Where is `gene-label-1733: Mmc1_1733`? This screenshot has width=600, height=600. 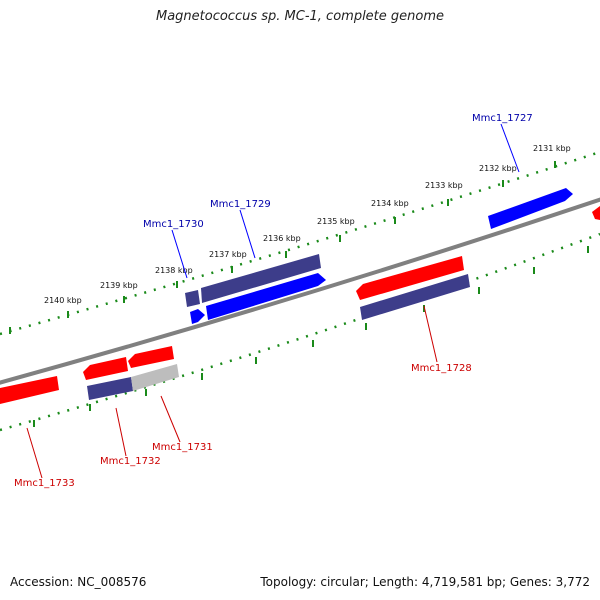
gene-label-1733: Mmc1_1733 is located at coordinates (44, 483).